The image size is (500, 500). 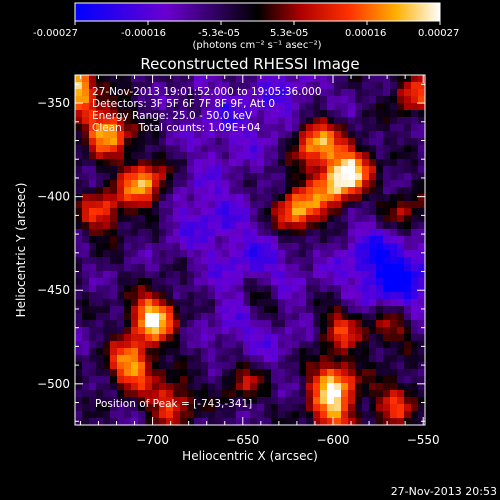 I want to click on clean-counts-annotation: Clean Total counts: 1.09E+04, so click(x=176, y=128).